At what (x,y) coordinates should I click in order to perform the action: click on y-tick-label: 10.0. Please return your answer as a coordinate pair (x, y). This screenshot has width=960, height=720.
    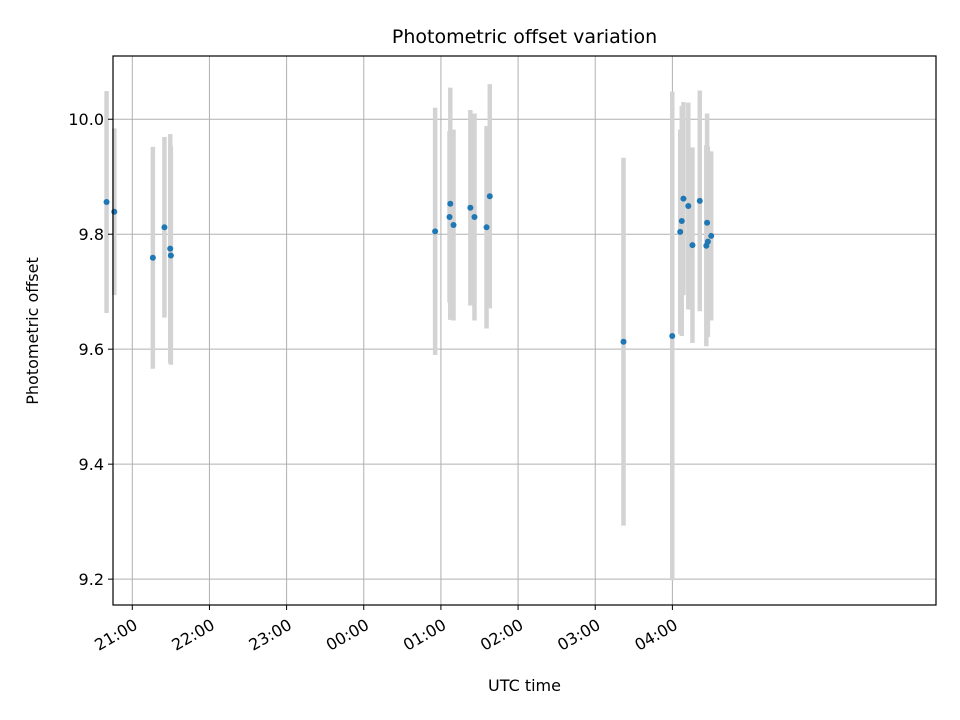
    Looking at the image, I should click on (86, 119).